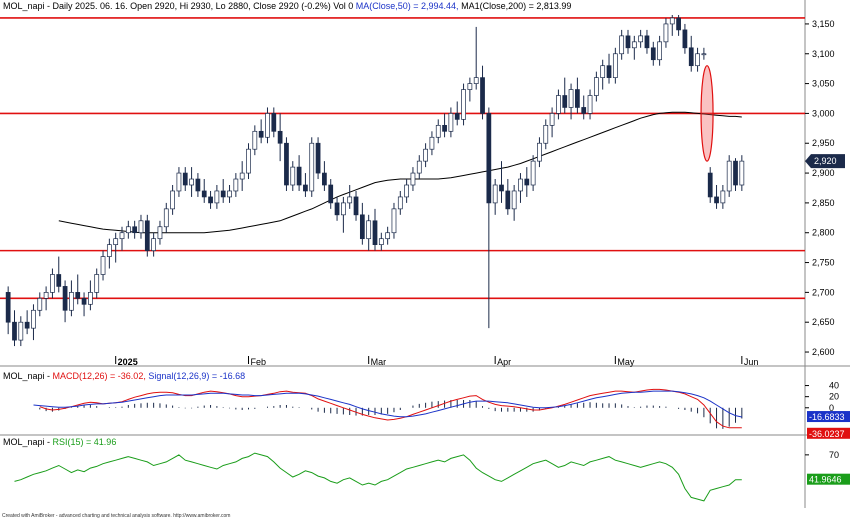 Image resolution: width=850 pixels, height=521 pixels. I want to click on y-tick-label: 2,850, so click(823, 203).